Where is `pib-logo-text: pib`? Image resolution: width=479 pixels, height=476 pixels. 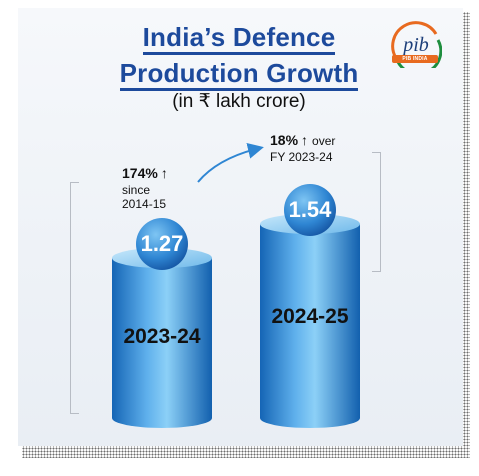
pib-logo-text: pib is located at coordinates (415, 45).